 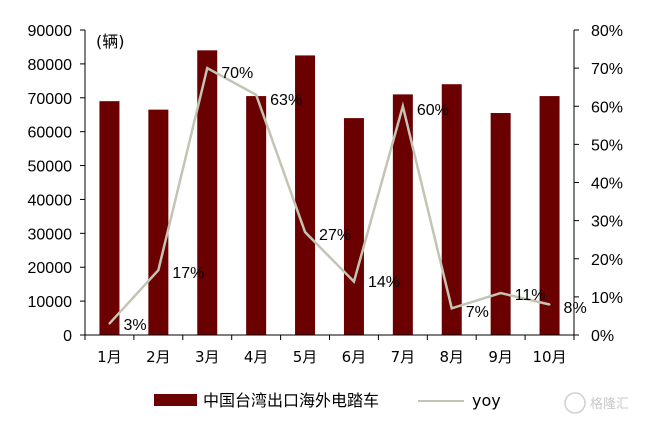 I want to click on watermark: 格隆汇, so click(x=596, y=403).